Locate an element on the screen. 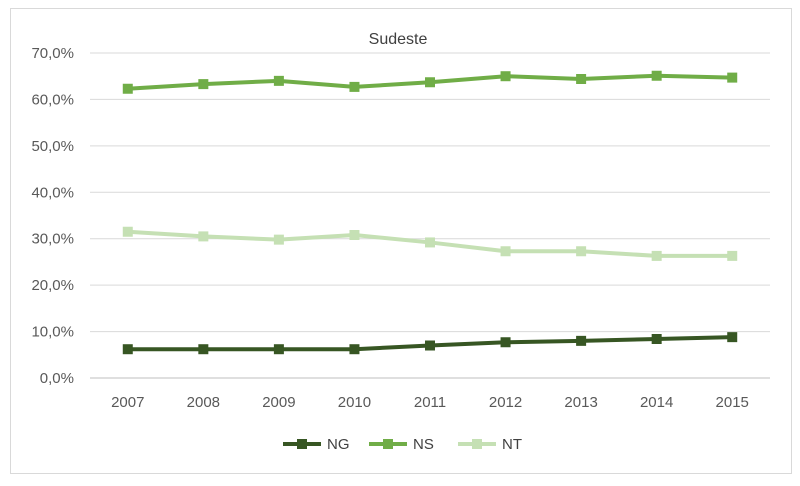 The width and height of the screenshot is (800, 486). legend-item-ng: NG is located at coordinates (316, 444).